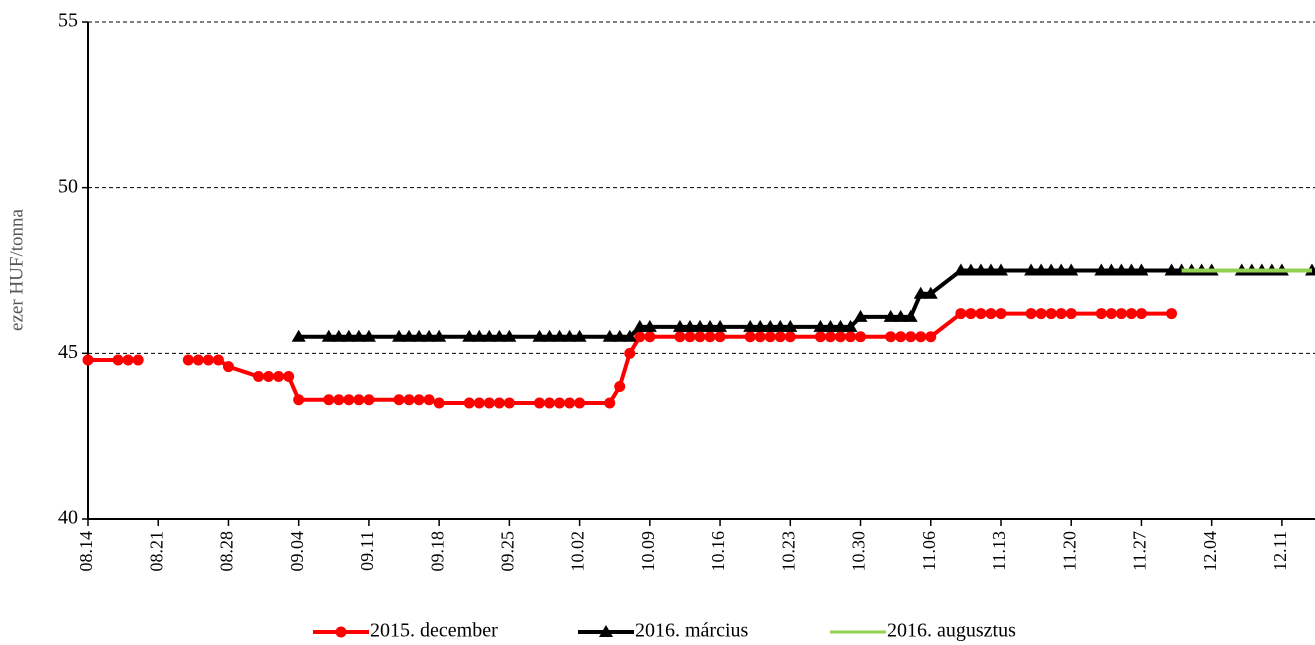 The height and width of the screenshot is (645, 1315). What do you see at coordinates (434, 631) in the screenshot?
I see `legend-label: 2015. december` at bounding box center [434, 631].